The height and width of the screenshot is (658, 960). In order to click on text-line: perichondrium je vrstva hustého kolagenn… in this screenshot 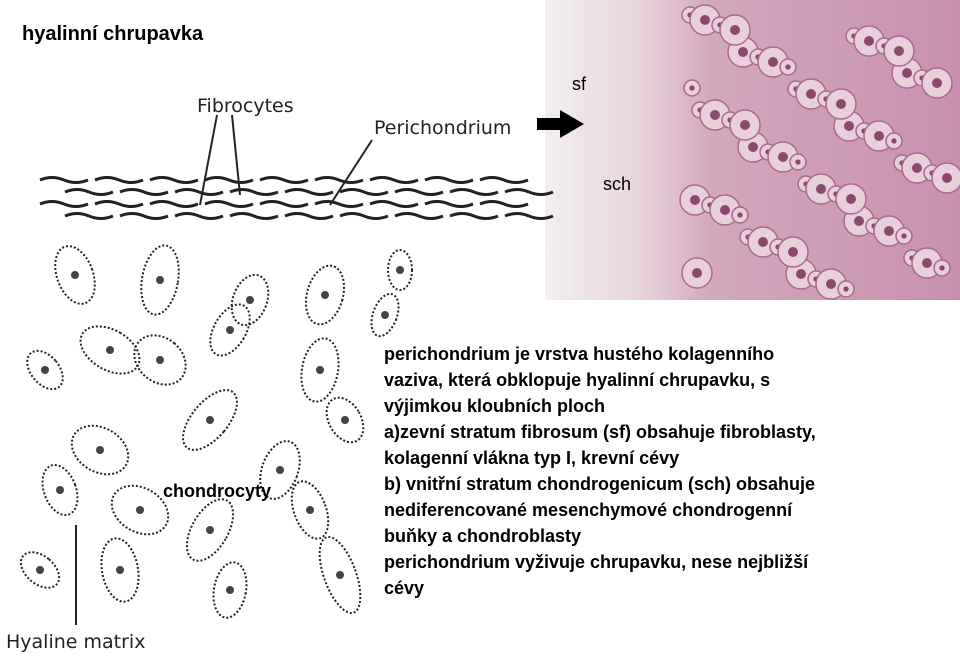, I will do `click(579, 354)`.